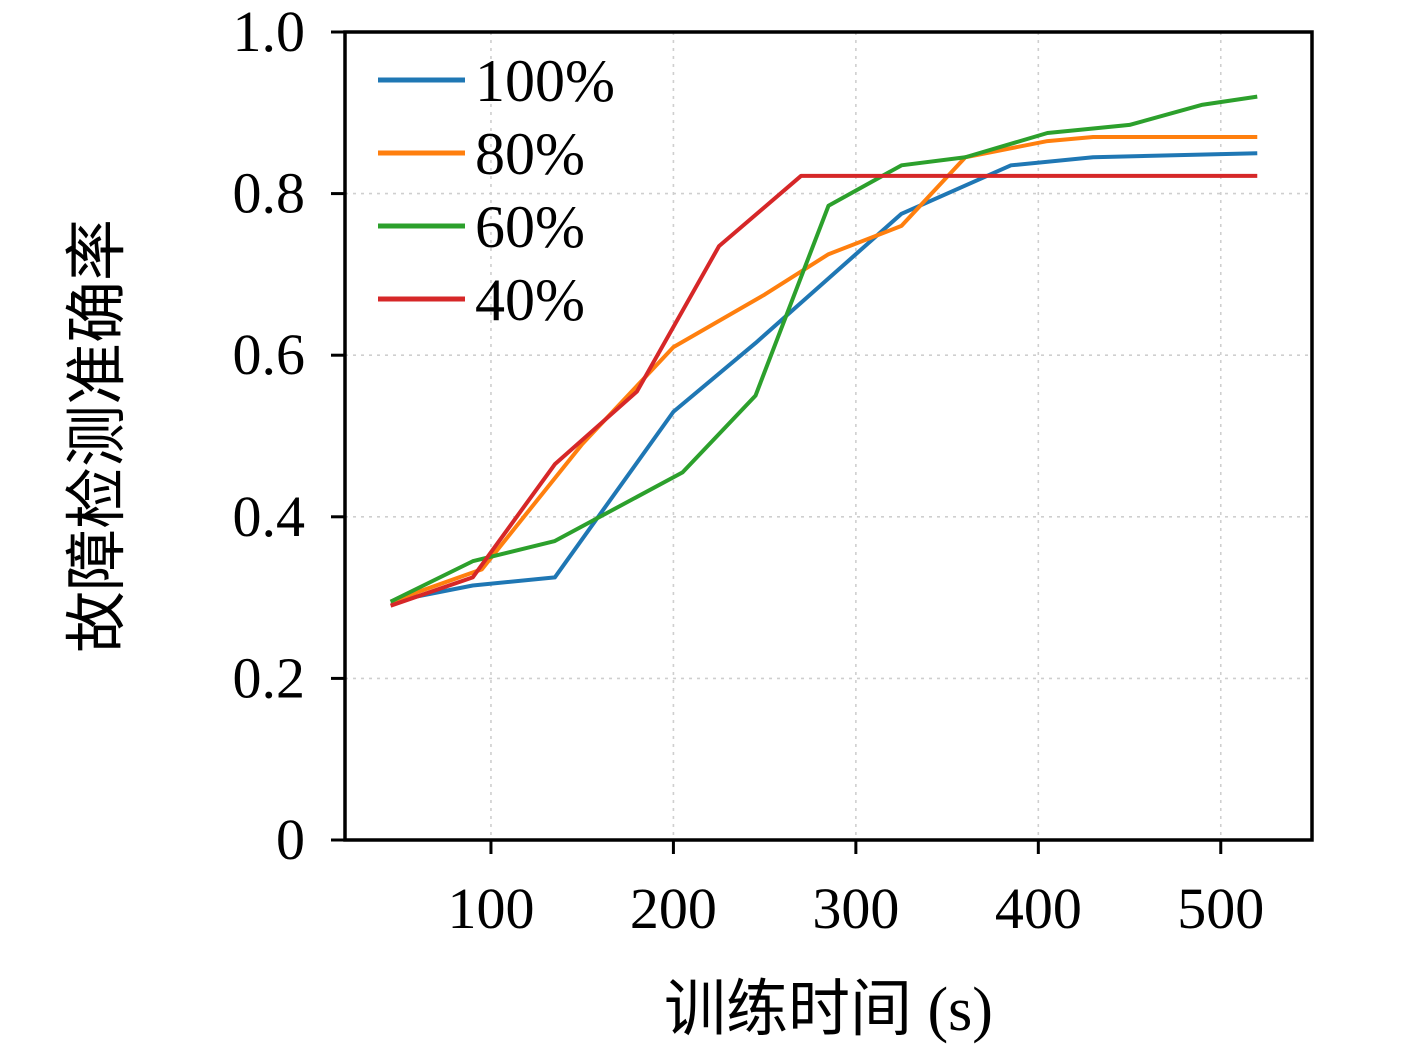 This screenshot has width=1417, height=1063. Describe the element at coordinates (545, 81) in the screenshot. I see `legend-label-100%: 100%` at that location.